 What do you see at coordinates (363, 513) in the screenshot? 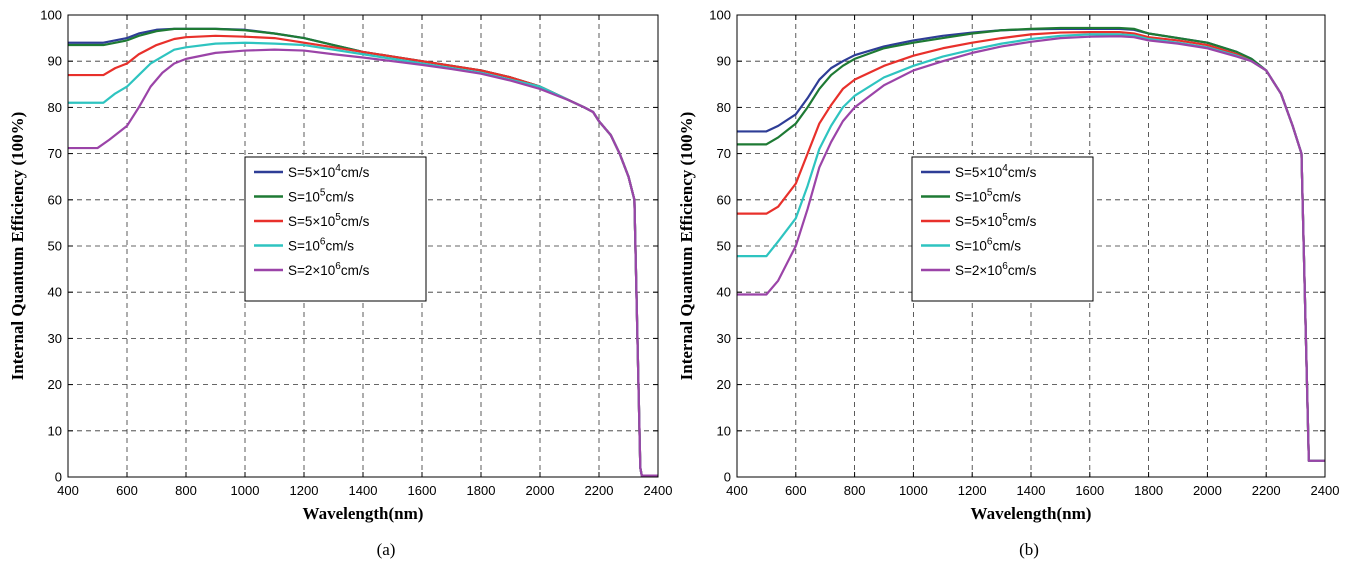
I see `x-axis-label: Wavelength(nm)` at bounding box center [363, 513].